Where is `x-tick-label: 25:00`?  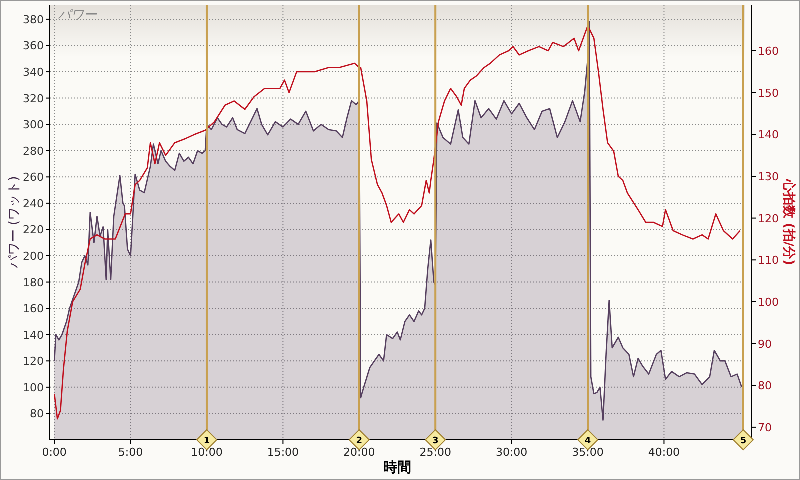 x-tick-label: 25:00 is located at coordinates (436, 452).